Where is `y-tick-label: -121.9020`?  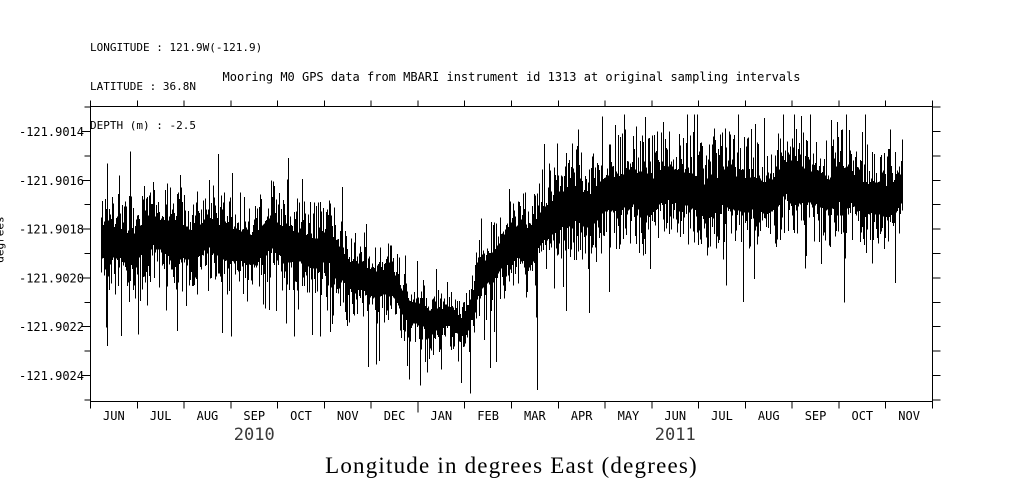
y-tick-label: -121.9020 is located at coordinates (51, 278).